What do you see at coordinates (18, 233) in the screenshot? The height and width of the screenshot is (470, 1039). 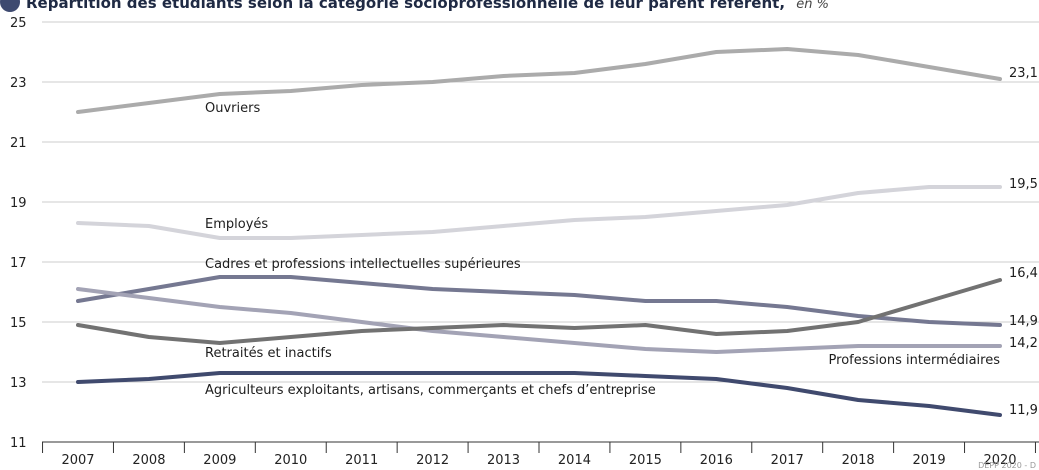 I see `y-axis-ticks: 11 13 15 17 19 21 23 25` at bounding box center [18, 233].